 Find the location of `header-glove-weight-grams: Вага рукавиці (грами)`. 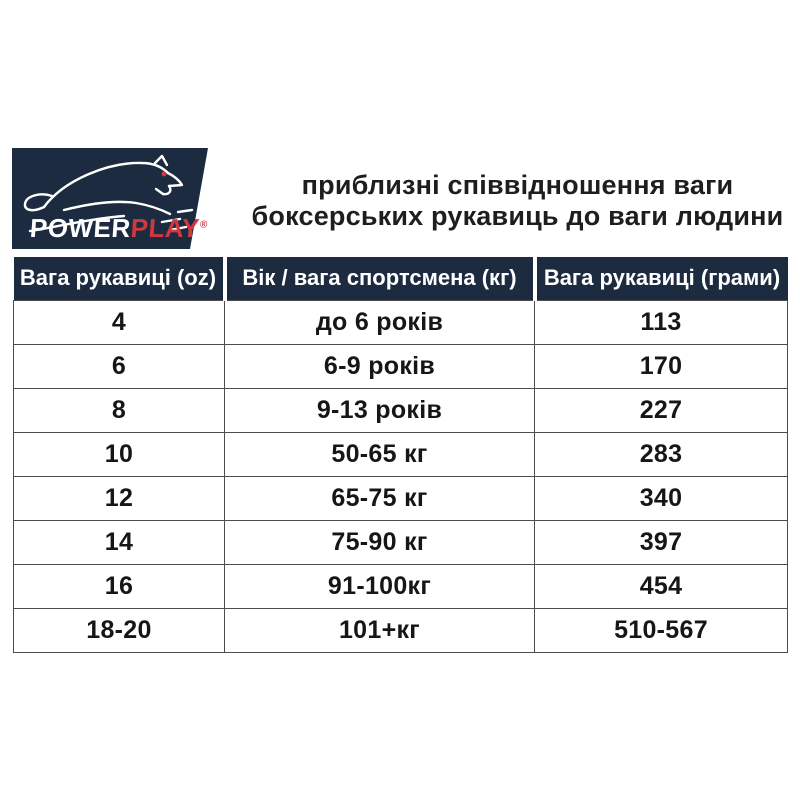

header-glove-weight-grams: Вага рукавиці (грами) is located at coordinates (661, 278).